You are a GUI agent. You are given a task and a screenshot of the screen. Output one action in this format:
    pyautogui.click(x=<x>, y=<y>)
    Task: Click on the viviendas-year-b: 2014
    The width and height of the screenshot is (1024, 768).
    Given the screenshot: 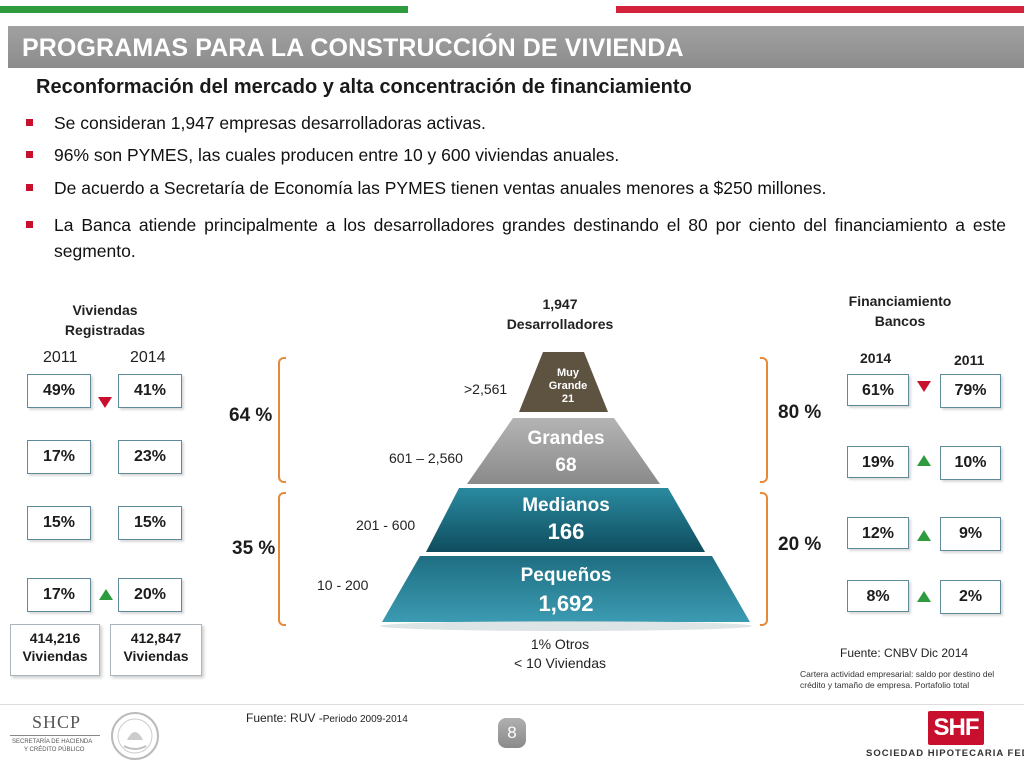 What is the action you would take?
    pyautogui.click(x=148, y=357)
    